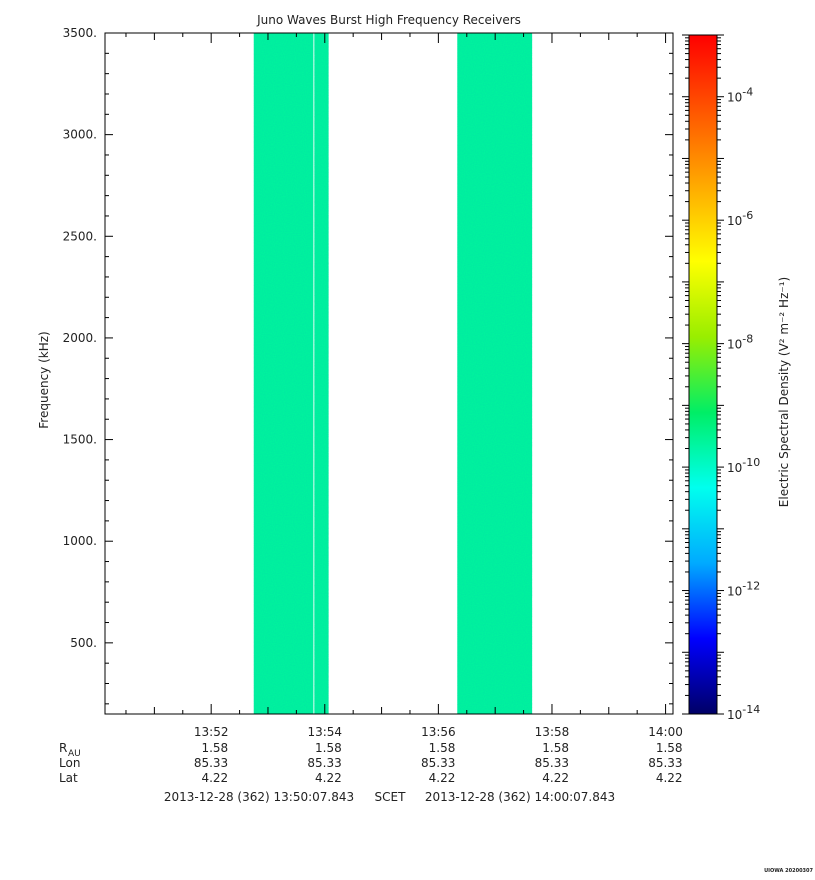 Image resolution: width=815 pixels, height=880 pixels. I want to click on y-tick-label: 1000., so click(80, 541).